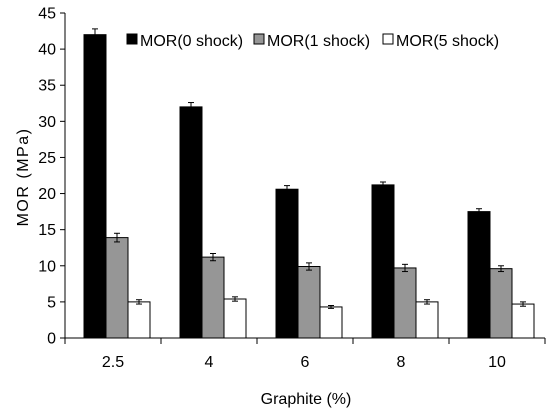 This screenshot has height=414, width=547. What do you see at coordinates (401, 362) in the screenshot?
I see `x-tick-label: 8` at bounding box center [401, 362].